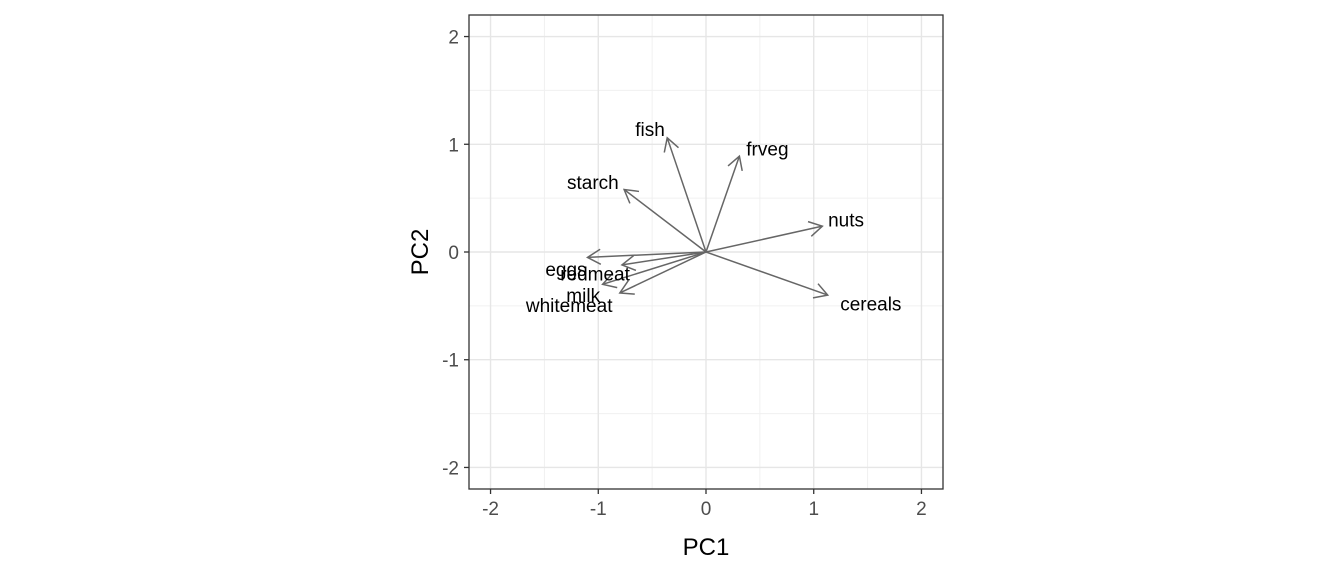  Describe the element at coordinates (583, 296) in the screenshot. I see `vector-label-milk: milk` at that location.